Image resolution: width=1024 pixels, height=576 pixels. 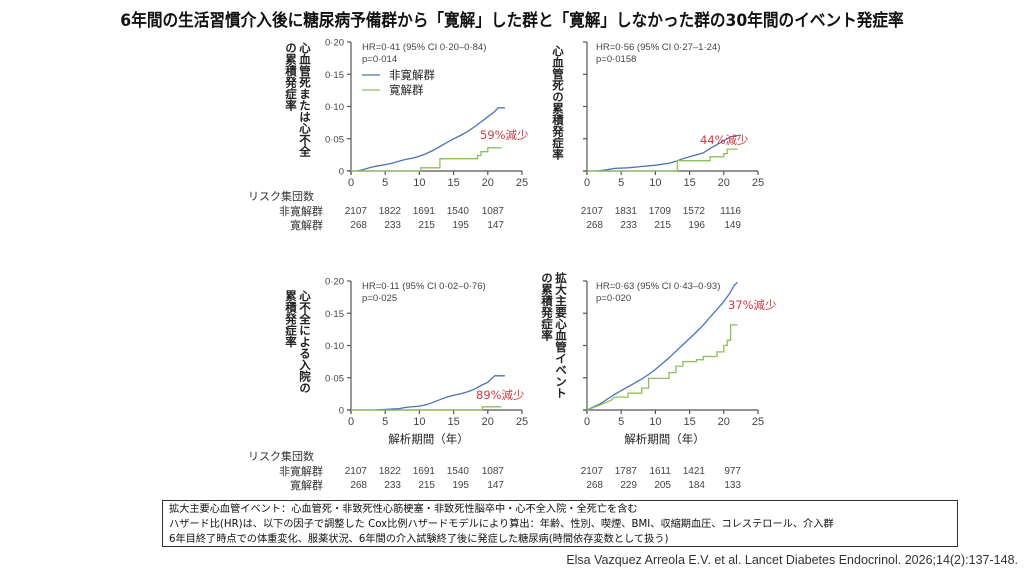 What do you see at coordinates (558, 102) in the screenshot?
I see `chart-2-ylabel-line-1: 心血管死の累積発症率` at bounding box center [558, 102].